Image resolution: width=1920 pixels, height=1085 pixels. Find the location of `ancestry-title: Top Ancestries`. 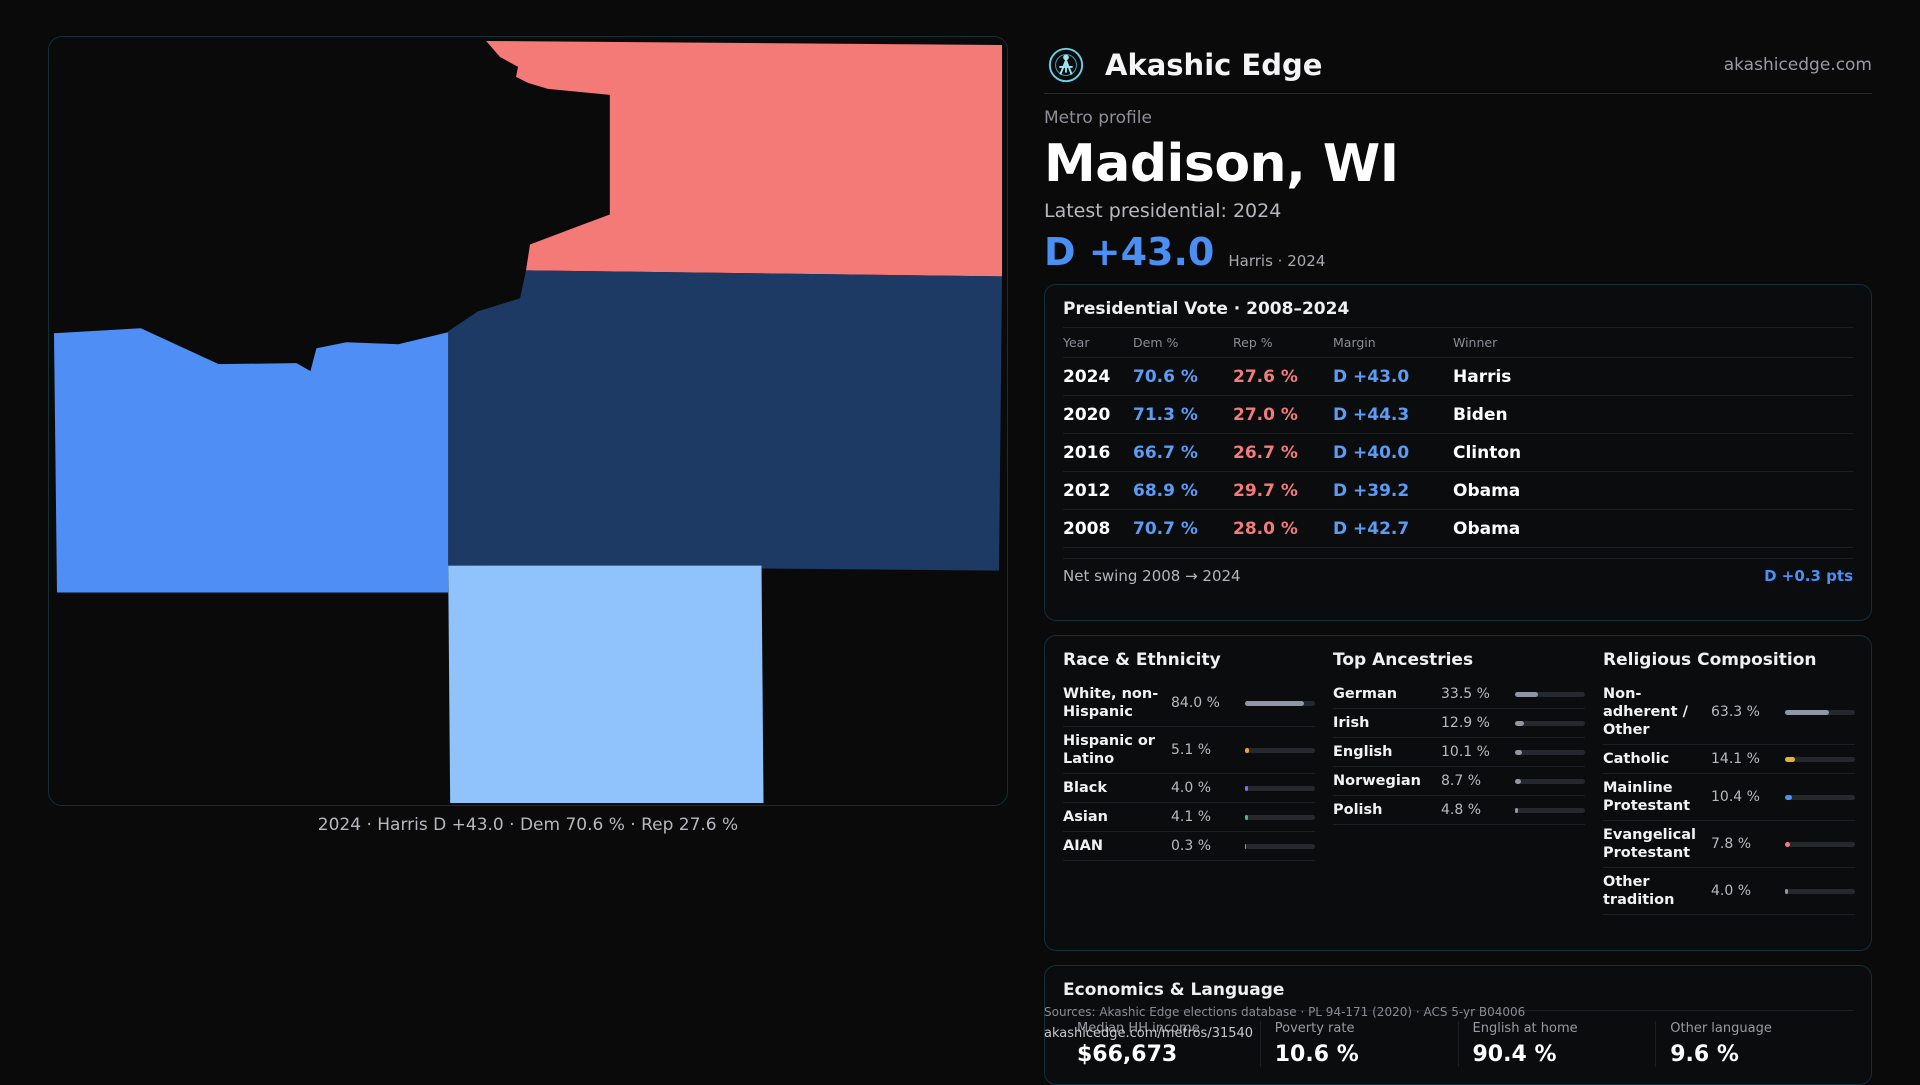

ancestry-title: Top Ancestries is located at coordinates (1403, 660).